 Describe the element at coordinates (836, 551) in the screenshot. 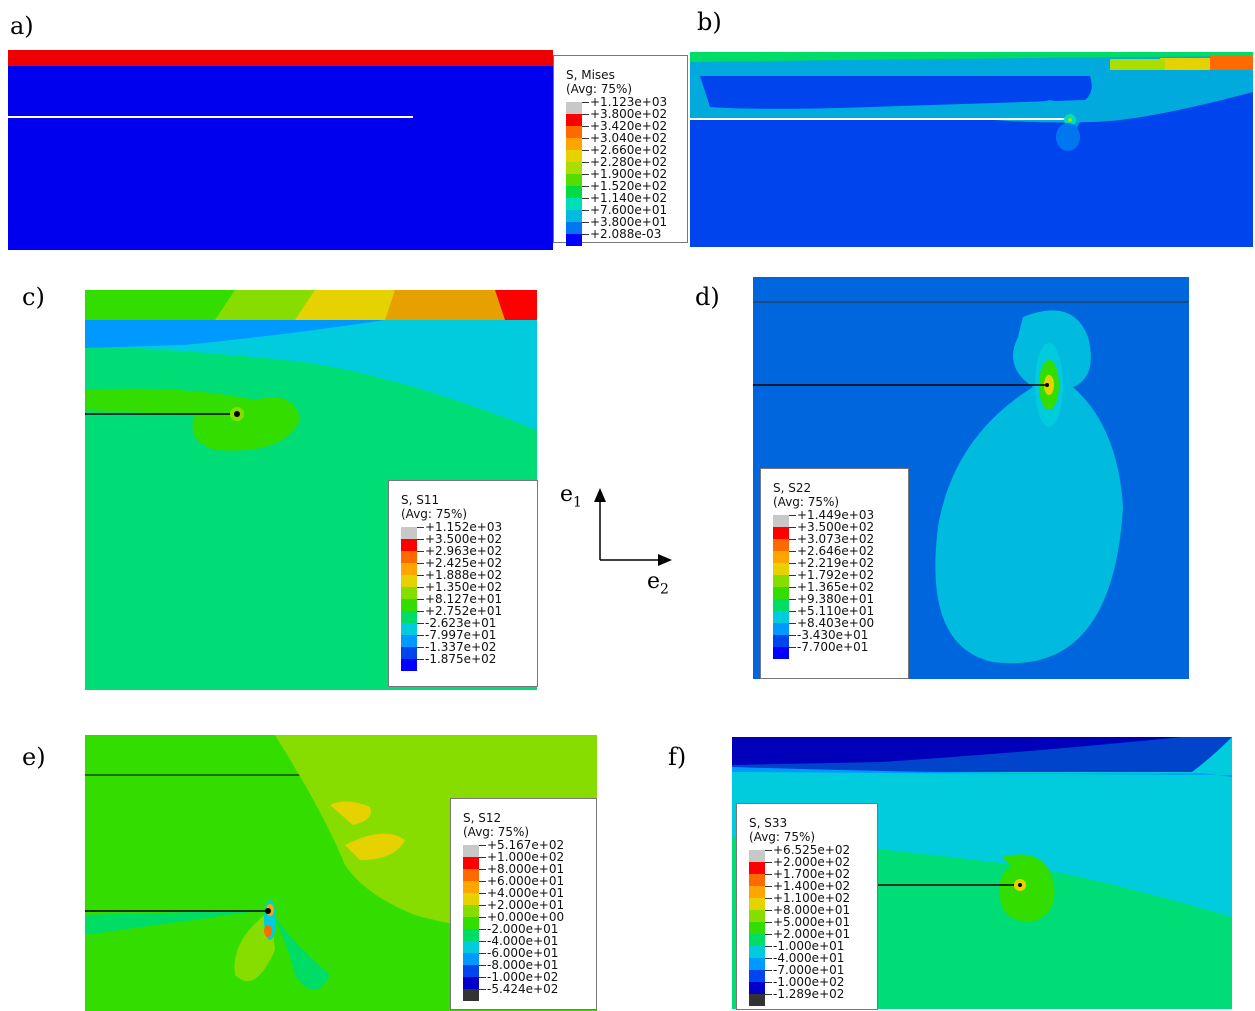

I see `legend-value: +2.646e+02` at that location.